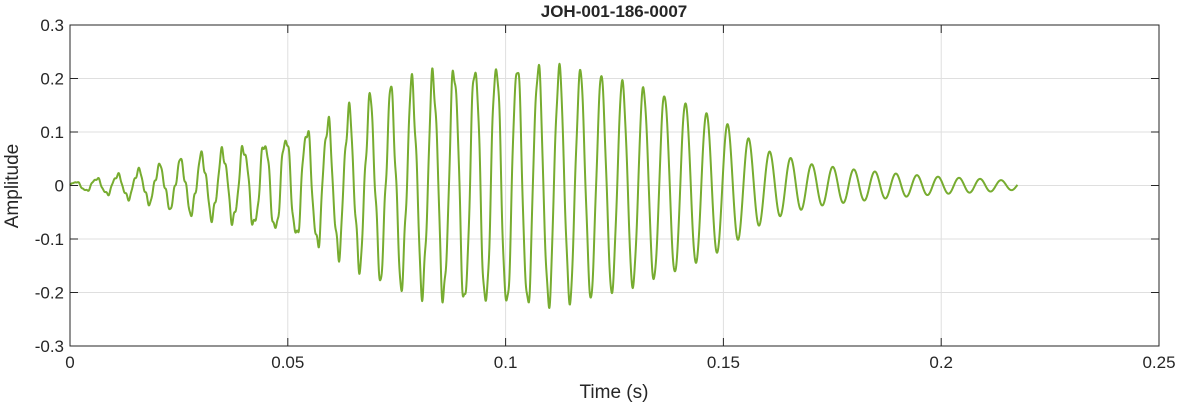  What do you see at coordinates (12, 186) in the screenshot?
I see `y-axis-label: Amplitude` at bounding box center [12, 186].